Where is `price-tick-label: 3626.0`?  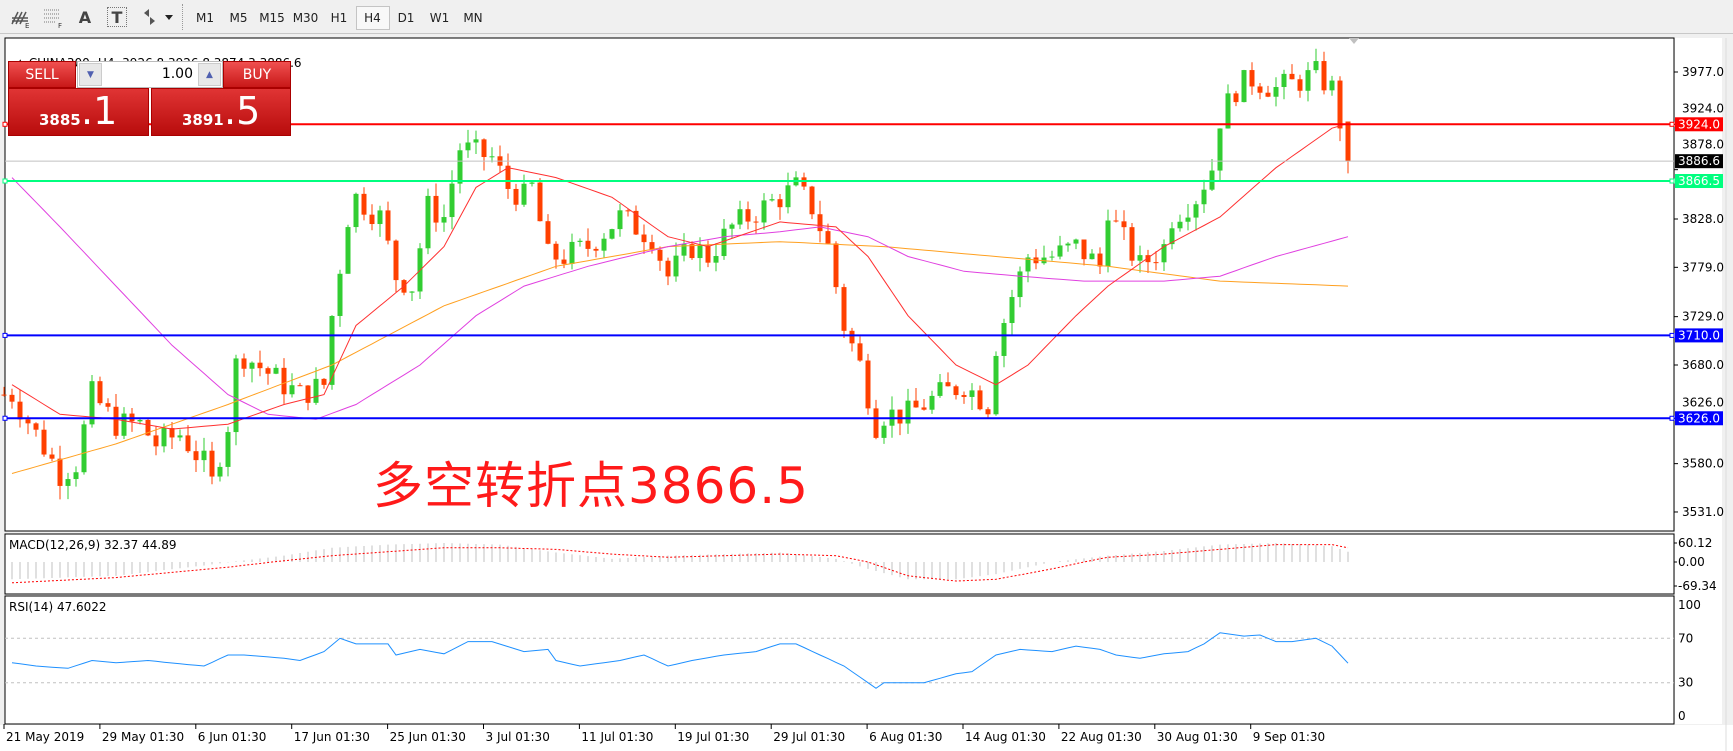 price-tick-label: 3626.0 is located at coordinates (1703, 402).